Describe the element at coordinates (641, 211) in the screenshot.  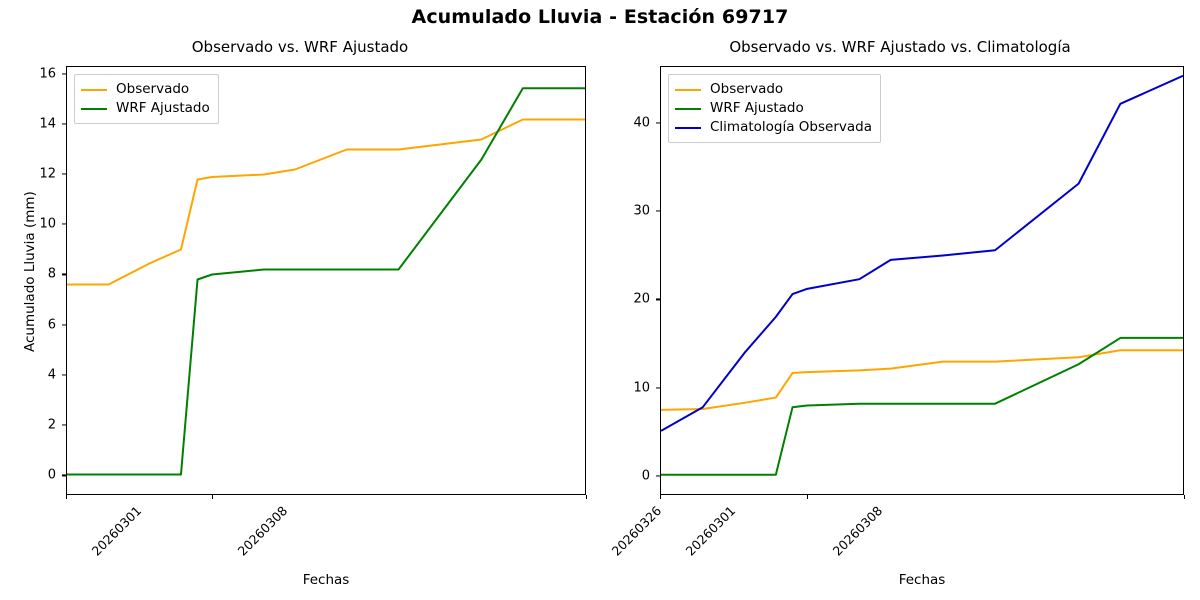
I see `y-tick-label: 30` at that location.